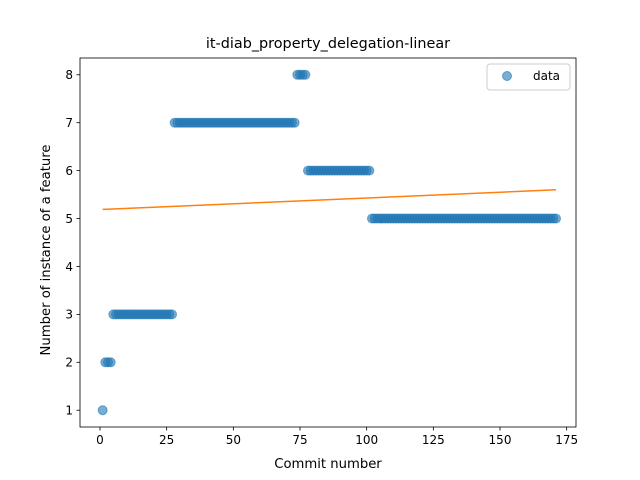 This screenshot has height=480, width=640. I want to click on legend-box, so click(528, 77).